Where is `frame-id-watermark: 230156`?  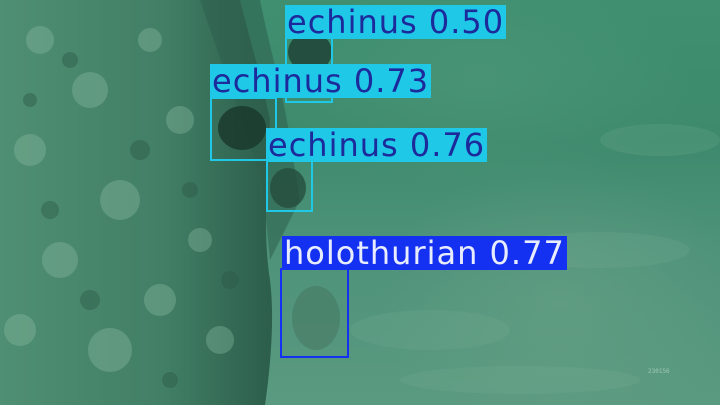 frame-id-watermark: 230156 is located at coordinates (659, 371).